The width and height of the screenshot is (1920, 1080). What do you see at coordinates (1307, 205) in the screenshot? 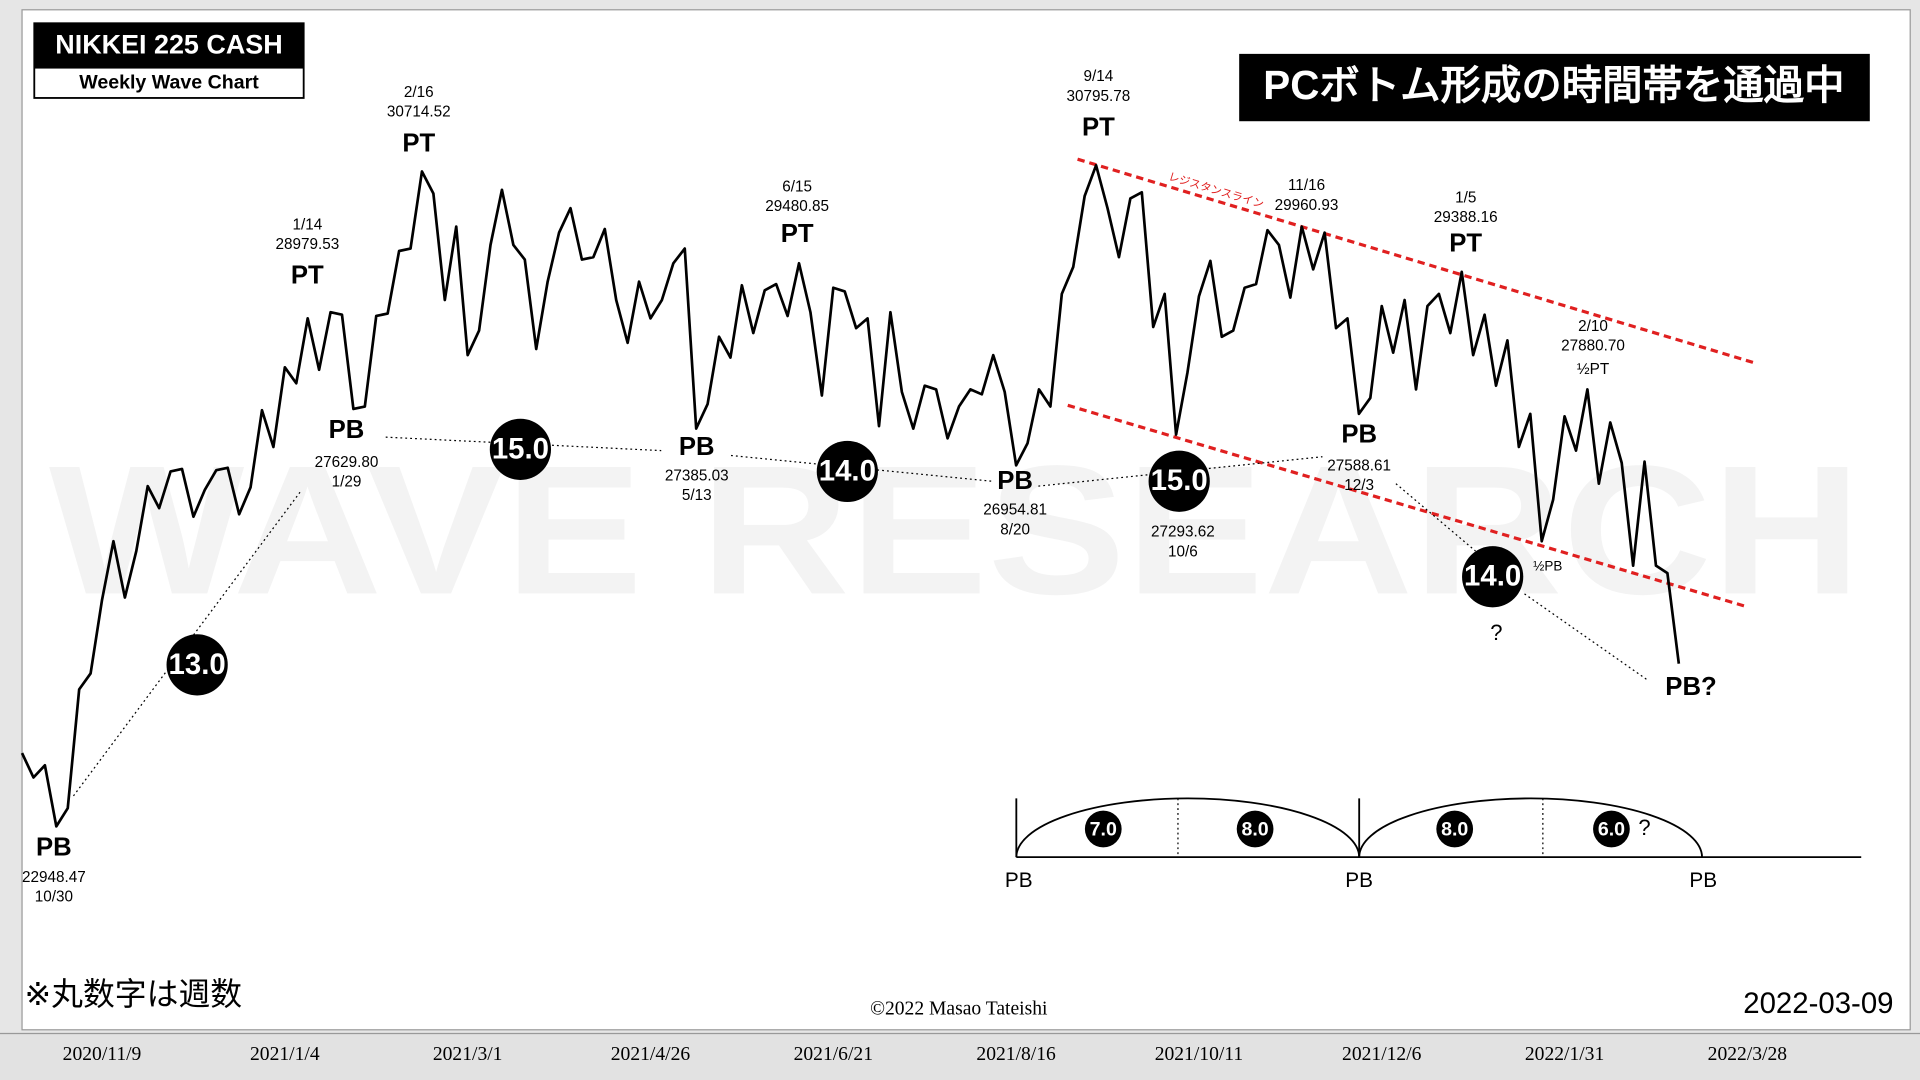
I see `pivot-value: 29960.93` at bounding box center [1307, 205].